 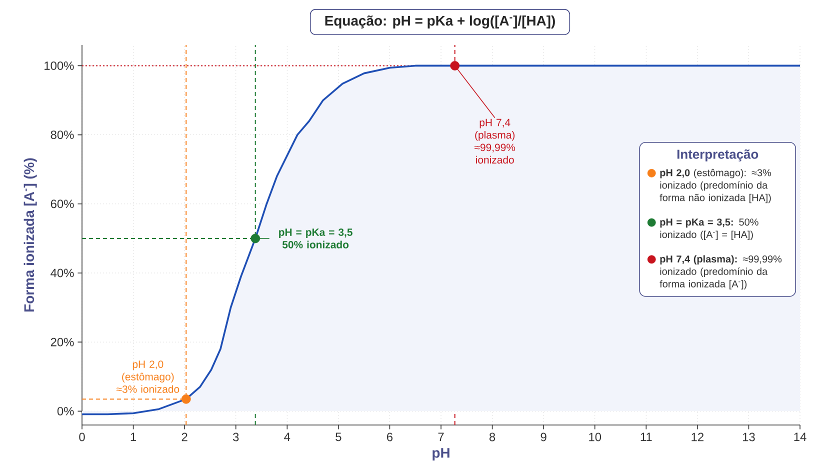 What do you see at coordinates (698, 437) in the screenshot?
I see `x-tick-label: 12` at bounding box center [698, 437].